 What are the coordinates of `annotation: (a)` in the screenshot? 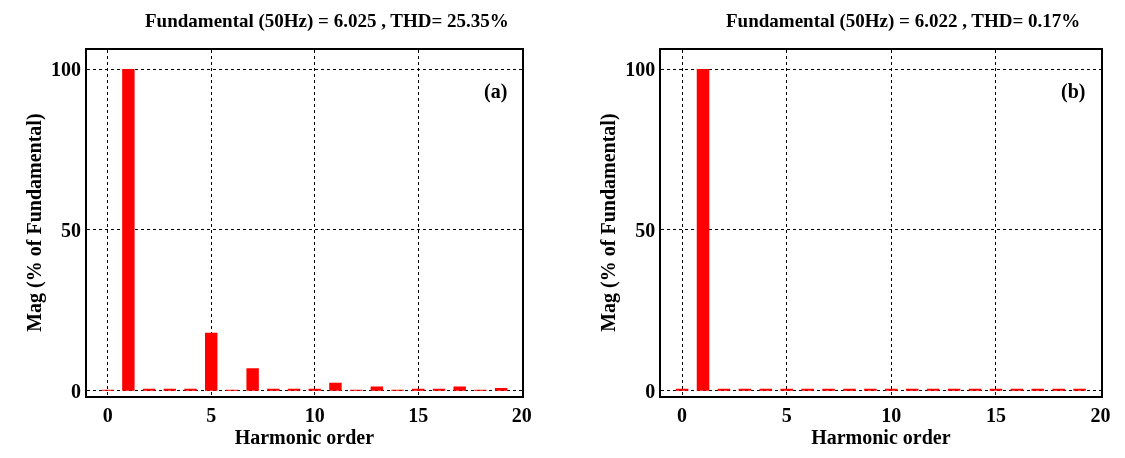 It's located at (496, 91).